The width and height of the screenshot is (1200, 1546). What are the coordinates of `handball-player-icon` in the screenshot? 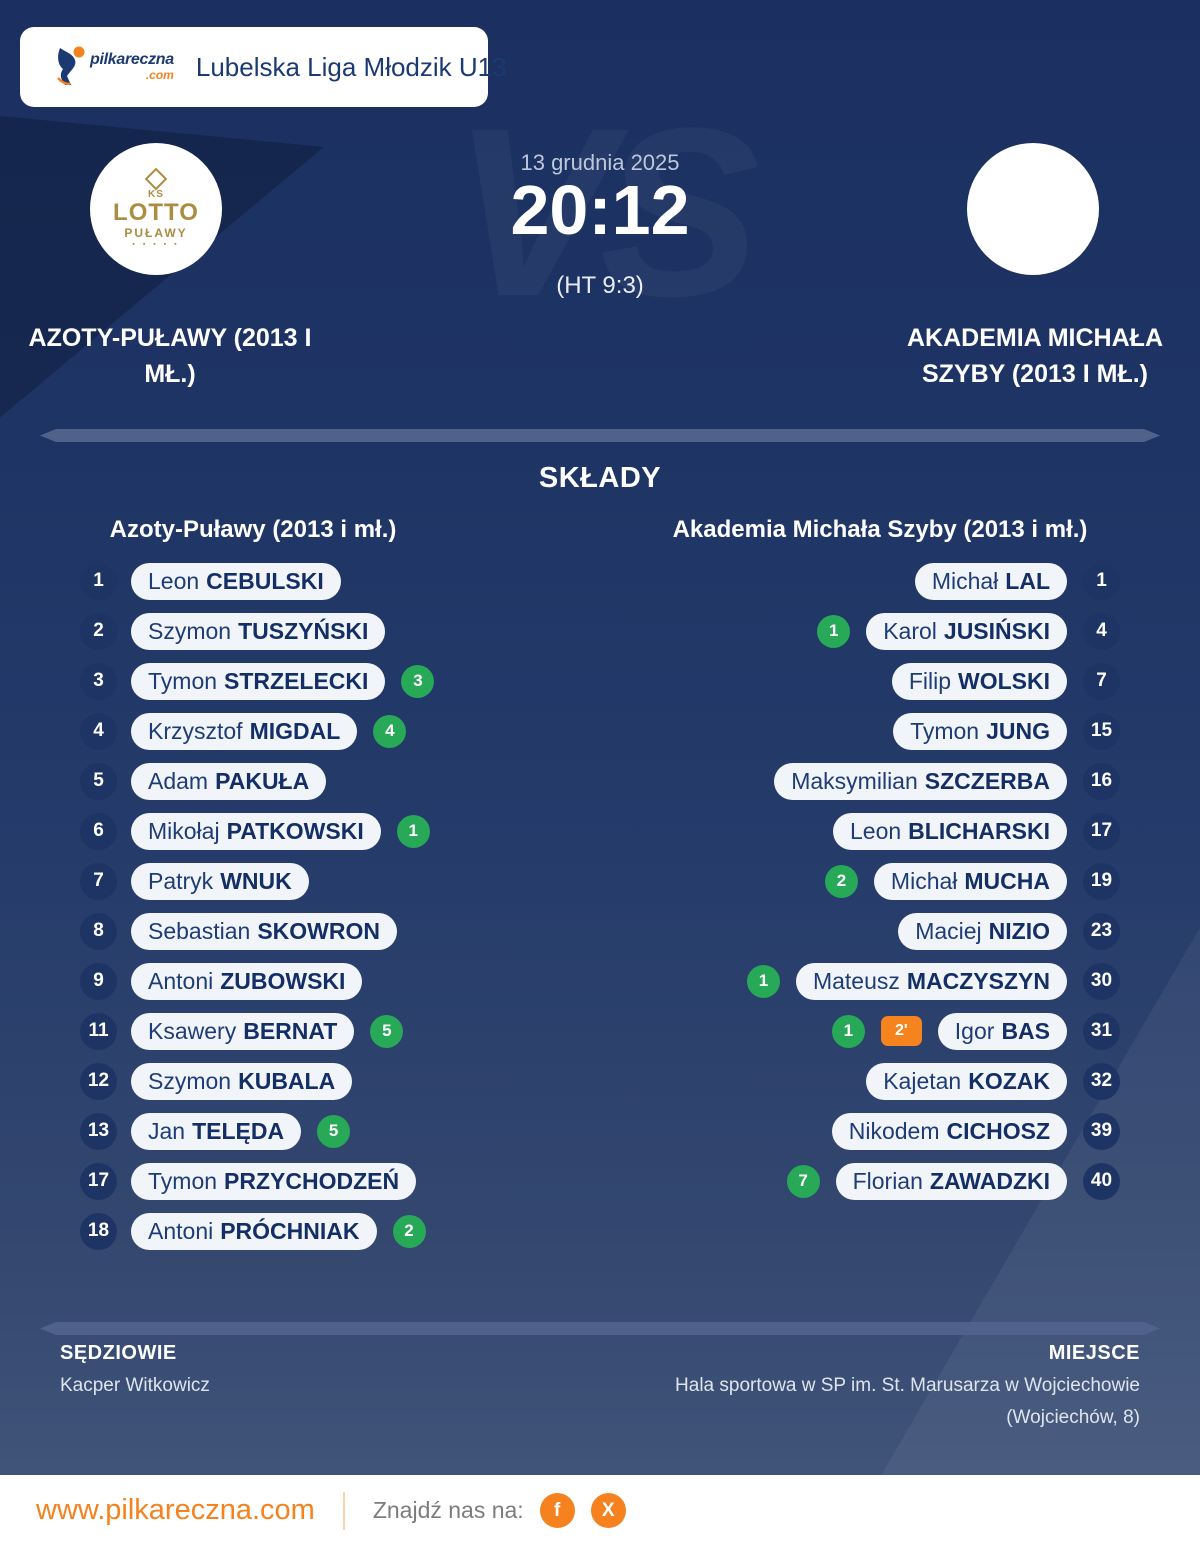 It's located at (71, 67).